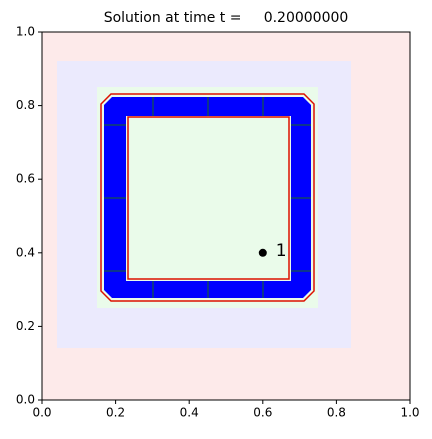  What do you see at coordinates (262, 252) in the screenshot?
I see `point` at bounding box center [262, 252].